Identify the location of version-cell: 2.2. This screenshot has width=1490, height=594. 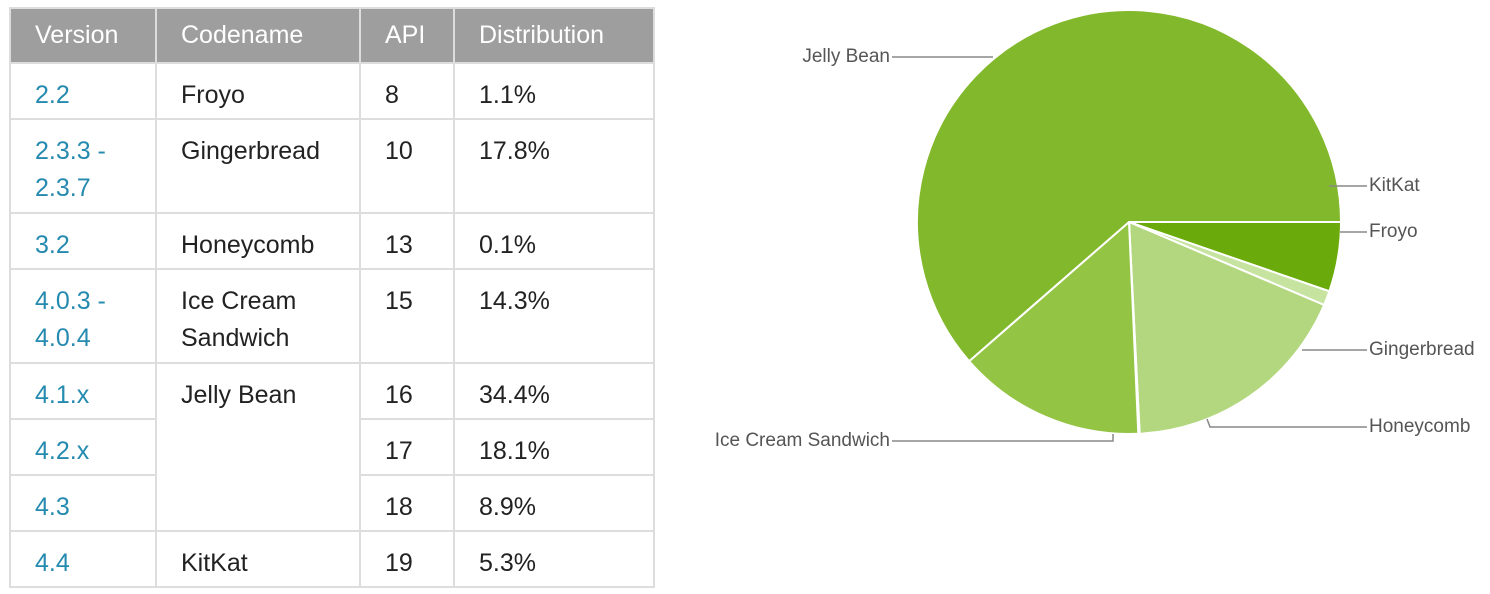
(83, 91).